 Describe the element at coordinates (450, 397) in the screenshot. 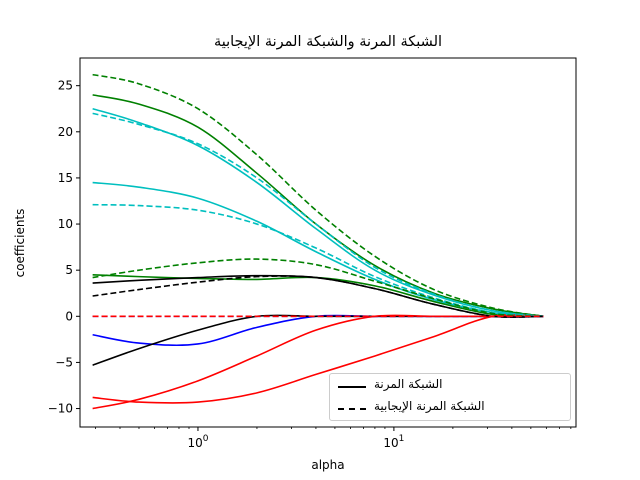

I see `legend: الشبكة المرنة الشبكة المرنة الإيجابية` at that location.